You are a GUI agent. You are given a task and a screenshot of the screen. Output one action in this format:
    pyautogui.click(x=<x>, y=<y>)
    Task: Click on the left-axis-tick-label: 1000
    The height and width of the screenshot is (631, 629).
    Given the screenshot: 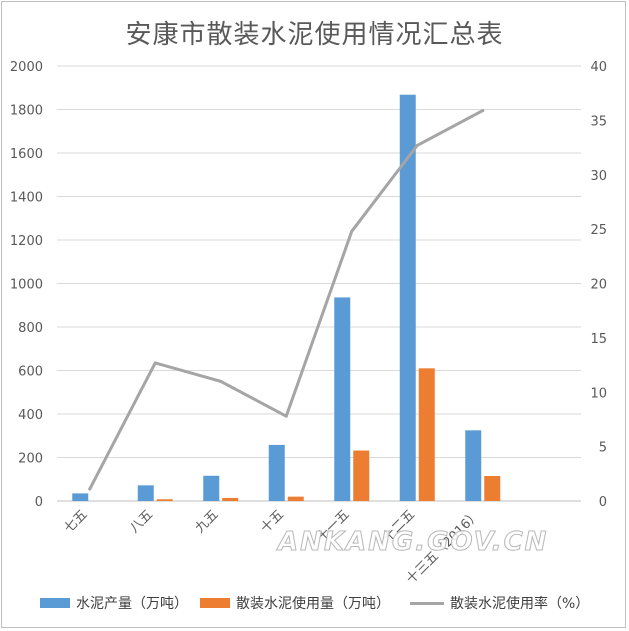 What is the action you would take?
    pyautogui.click(x=26, y=285)
    